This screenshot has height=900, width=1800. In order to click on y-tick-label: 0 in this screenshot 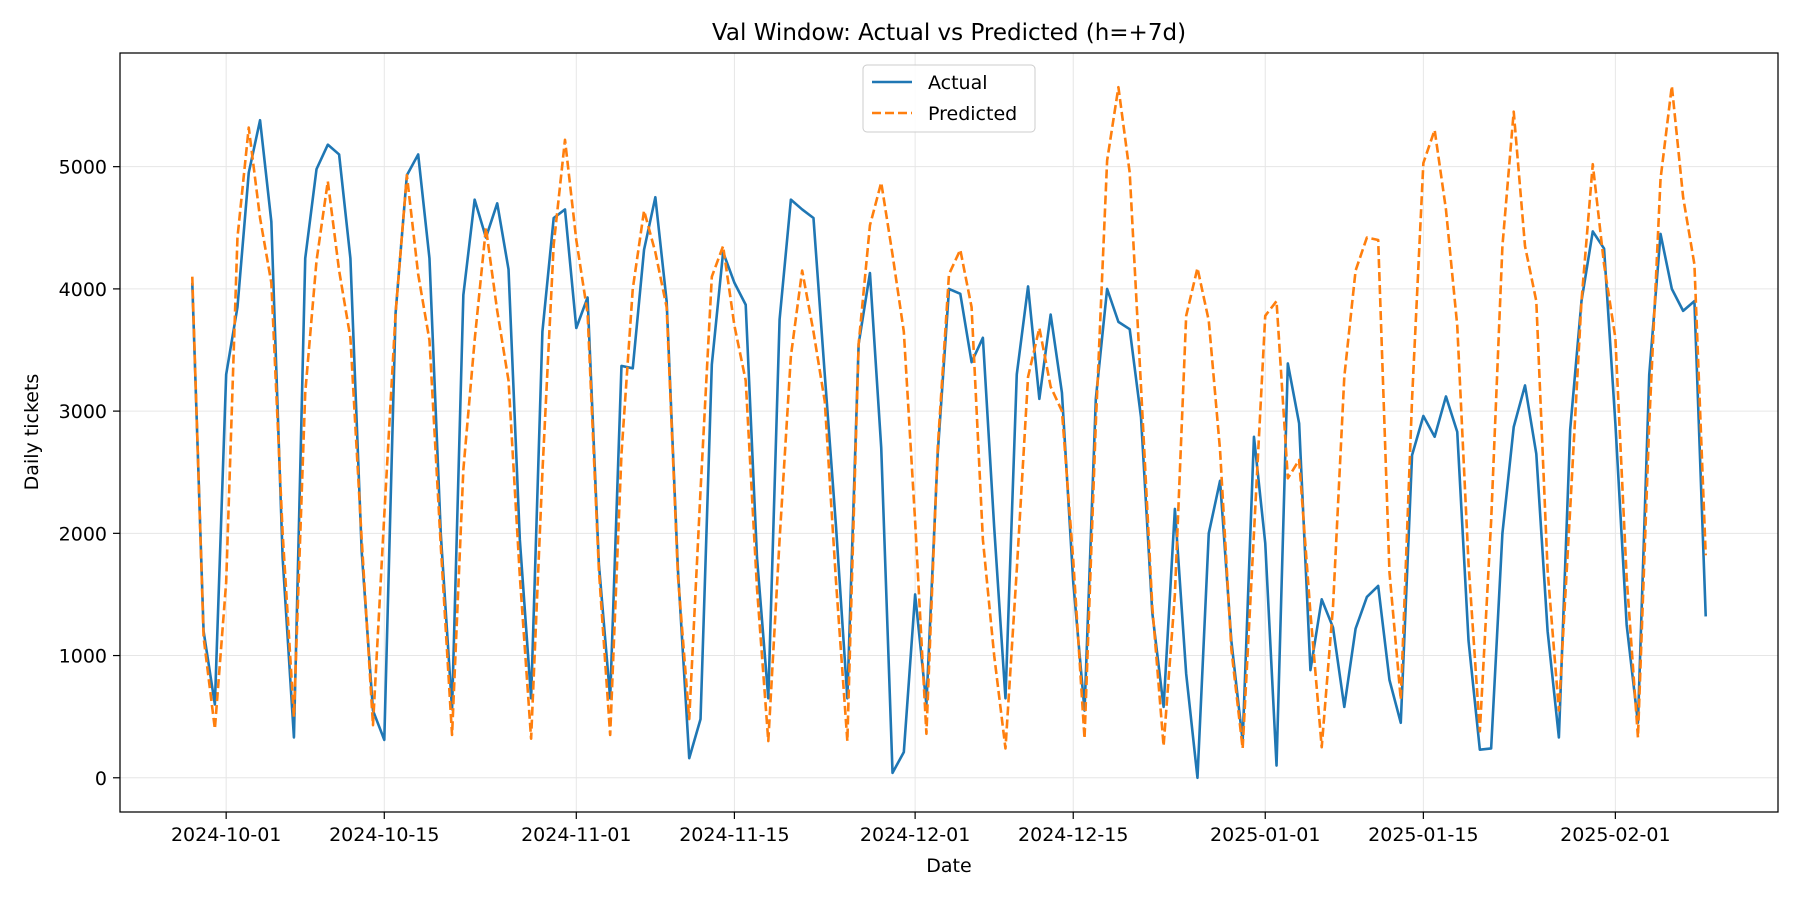, I will do `click(101, 779)`.